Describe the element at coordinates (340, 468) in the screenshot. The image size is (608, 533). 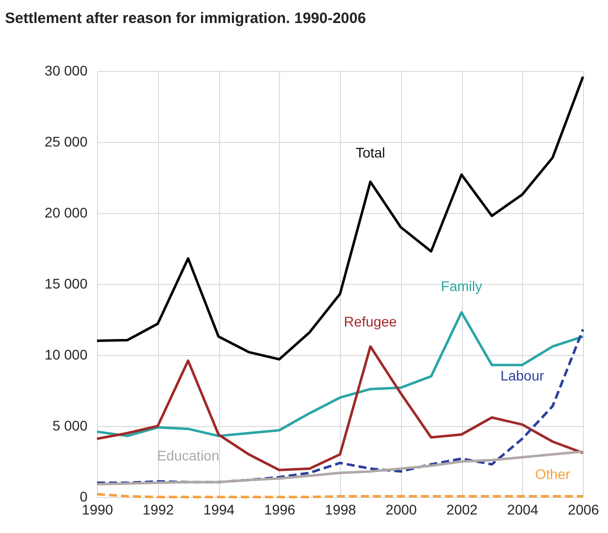
I see `line-series` at that location.